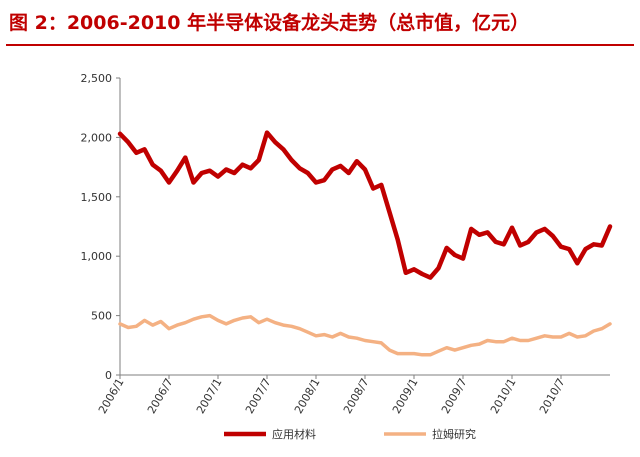 This screenshot has height=457, width=640. What do you see at coordinates (320, 45) in the screenshot?
I see `title-underline` at bounding box center [320, 45].